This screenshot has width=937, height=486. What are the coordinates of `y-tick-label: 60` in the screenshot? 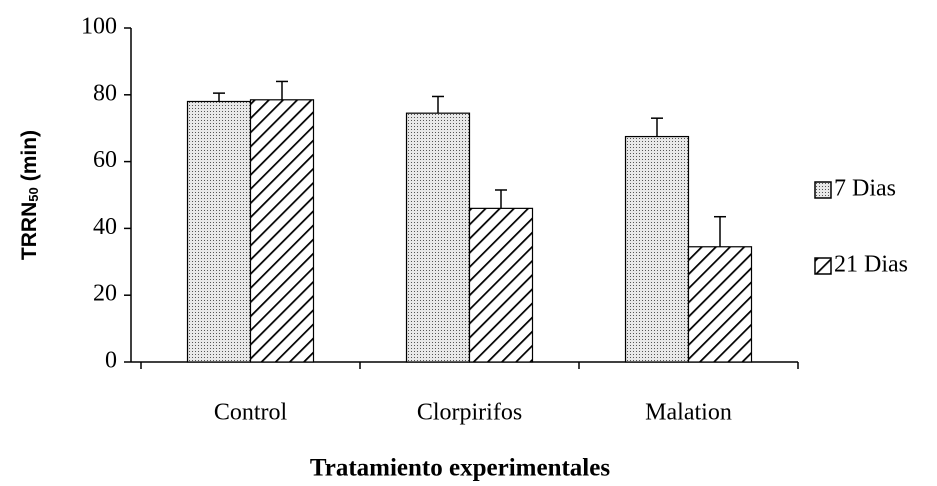 It's located at (105, 160).